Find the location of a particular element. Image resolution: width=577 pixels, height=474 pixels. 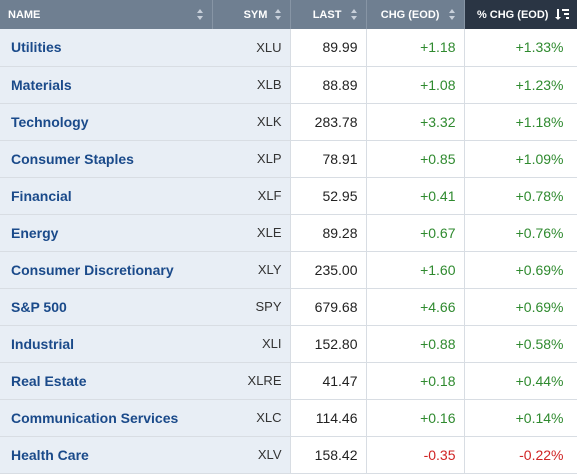

table-row: S&P 500 SPY 679.68 +4.66 +0.69% is located at coordinates (288, 307).